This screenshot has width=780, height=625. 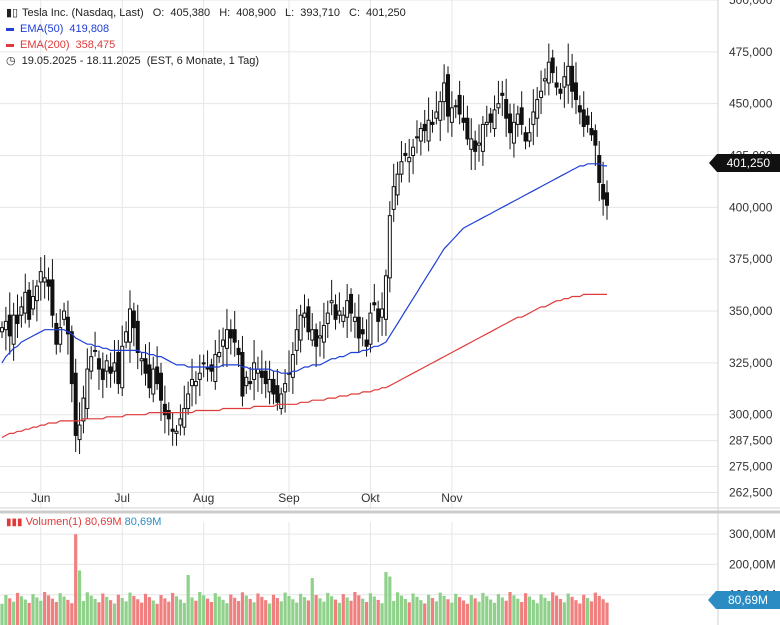 I want to click on close-value: 401,250, so click(x=386, y=13).